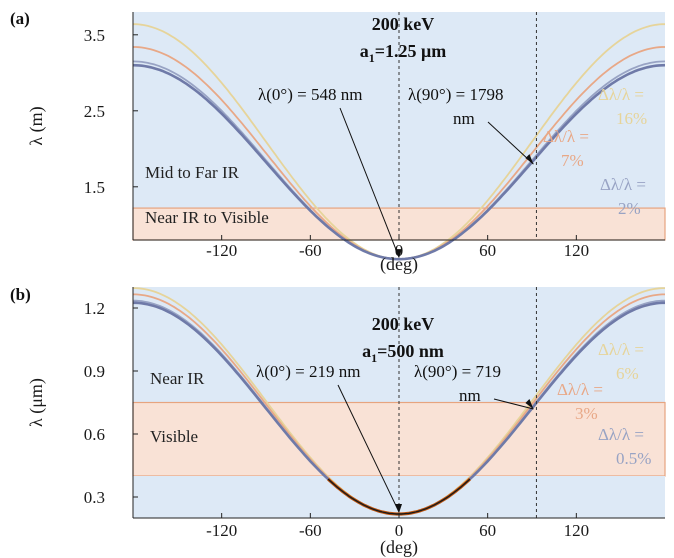  Describe the element at coordinates (94, 111) in the screenshot. I see `y-tick-label: 2.5` at that location.